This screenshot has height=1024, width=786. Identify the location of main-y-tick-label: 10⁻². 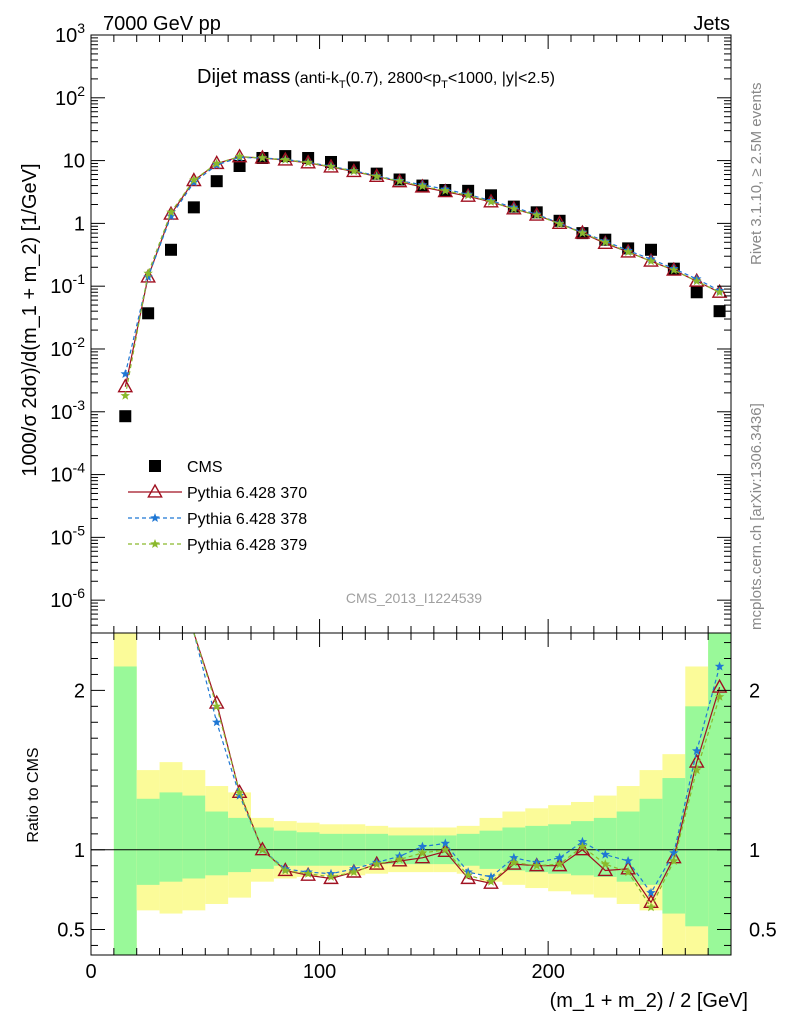
(67, 347).